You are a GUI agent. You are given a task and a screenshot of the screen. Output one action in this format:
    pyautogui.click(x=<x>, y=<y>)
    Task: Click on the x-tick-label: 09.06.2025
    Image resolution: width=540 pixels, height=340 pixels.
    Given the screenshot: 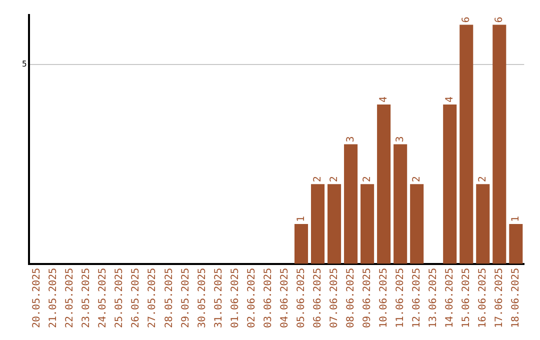 What is the action you would take?
    pyautogui.click(x=367, y=298)
    